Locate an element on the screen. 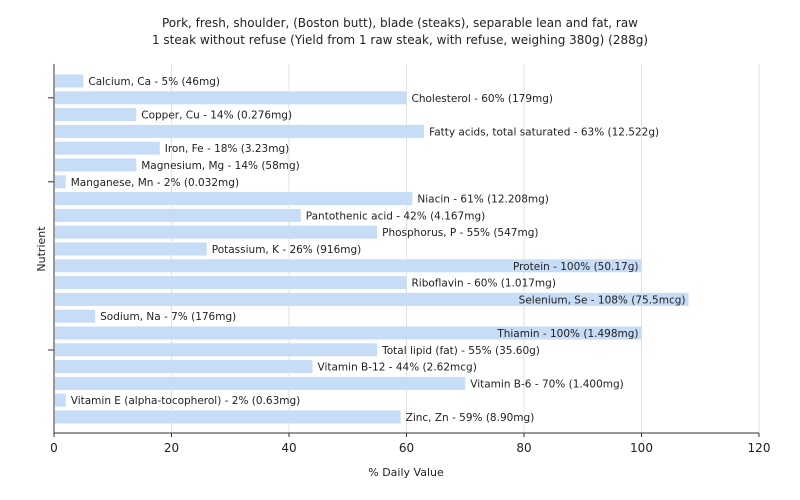  bar-value-label: Calcium, Ca - 5% (46mg) is located at coordinates (154, 82).